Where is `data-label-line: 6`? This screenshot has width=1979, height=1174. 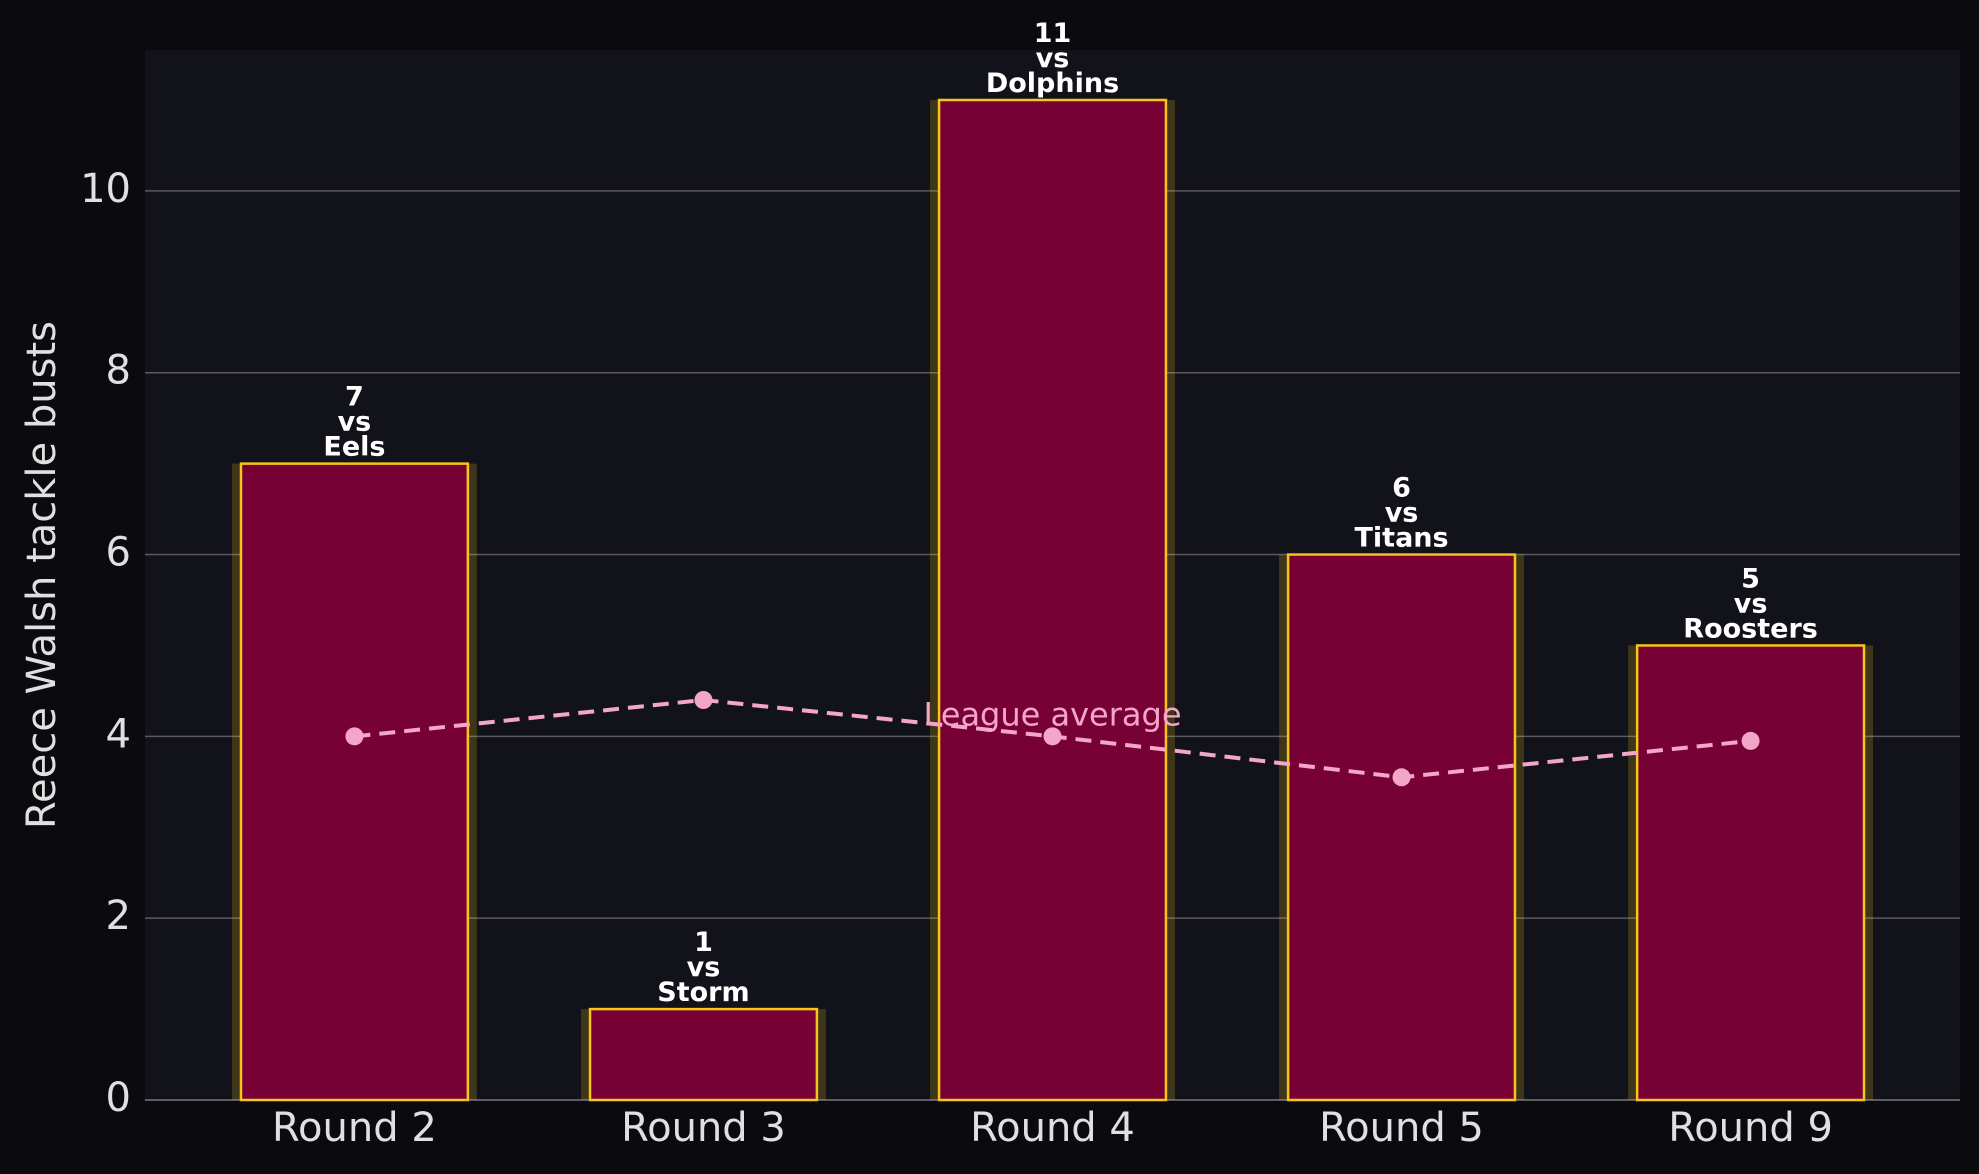 data-label-line: 6 is located at coordinates (1401, 487).